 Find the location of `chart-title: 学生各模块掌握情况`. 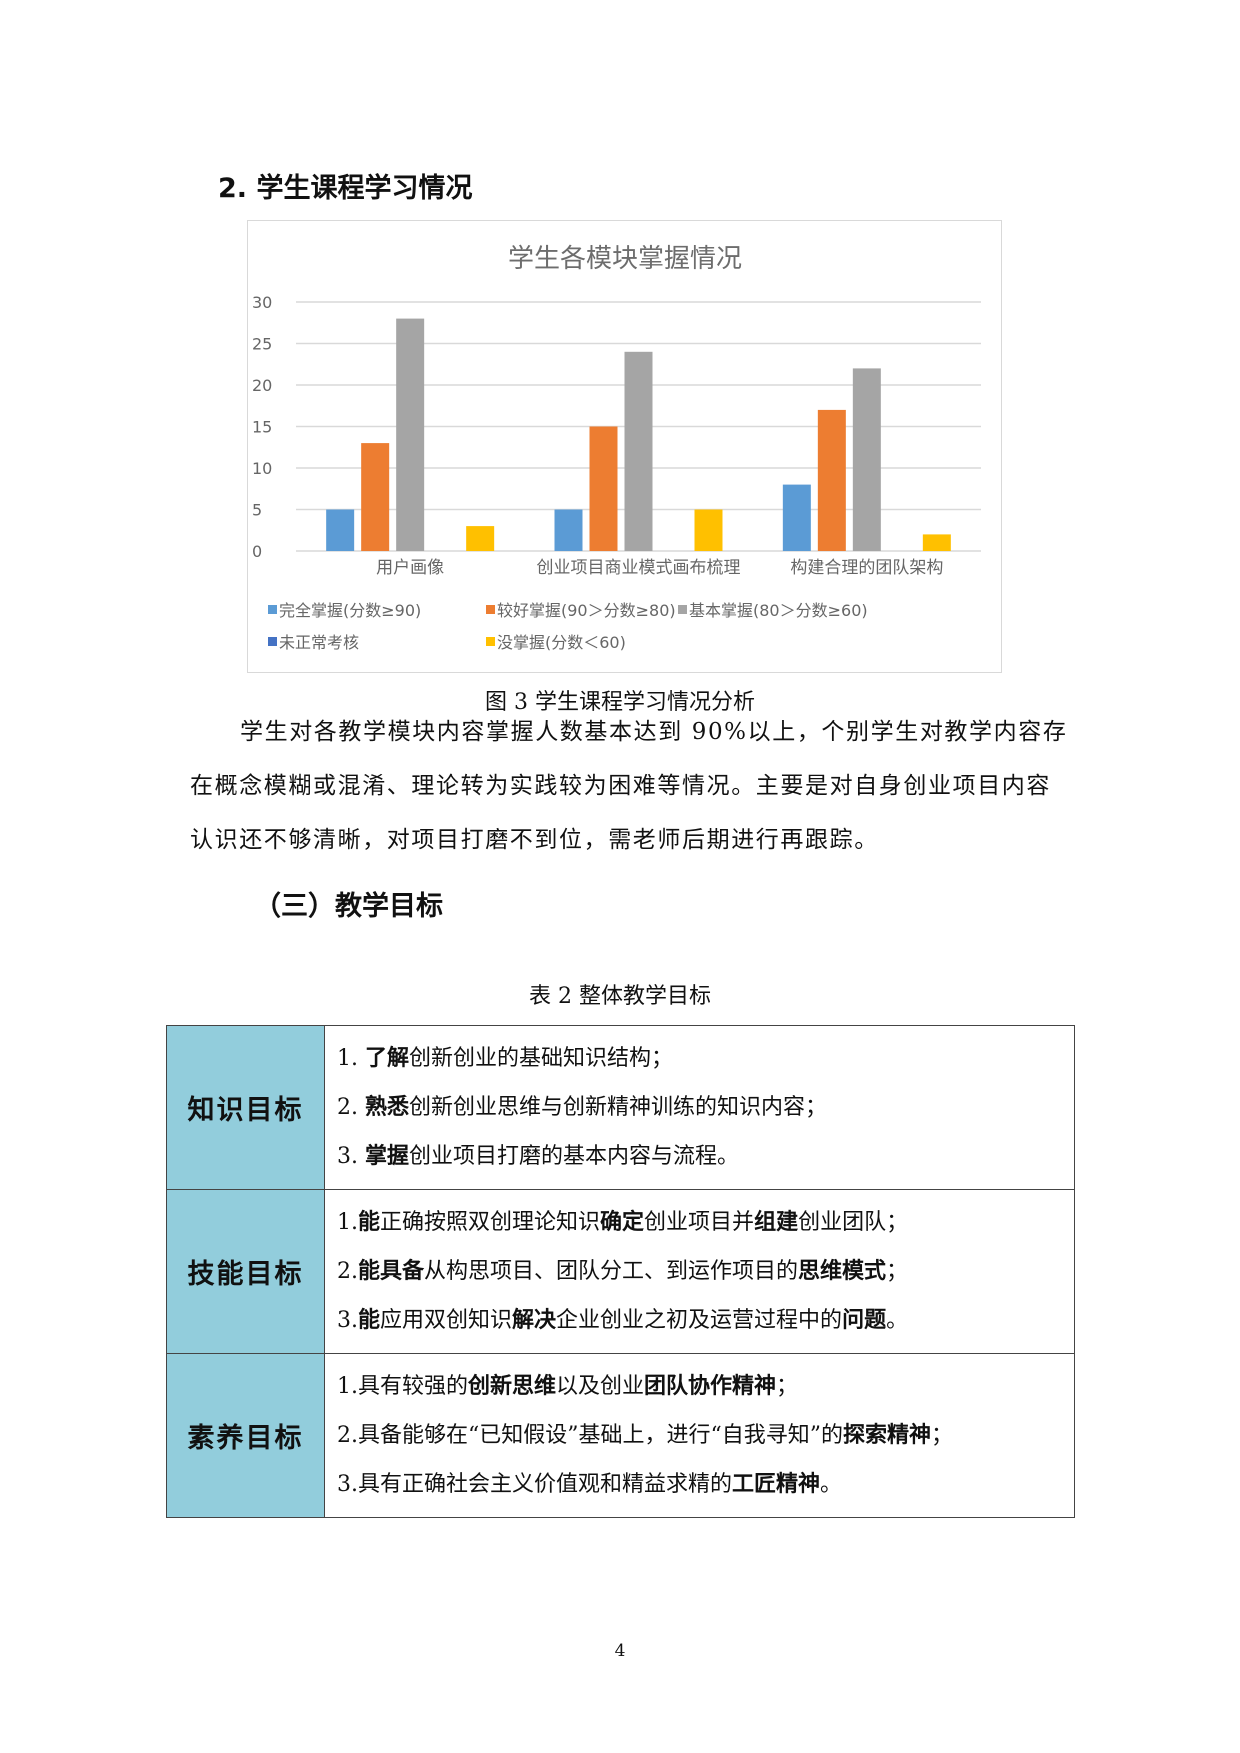

chart-title: 学生各模块掌握情况 is located at coordinates (625, 259).